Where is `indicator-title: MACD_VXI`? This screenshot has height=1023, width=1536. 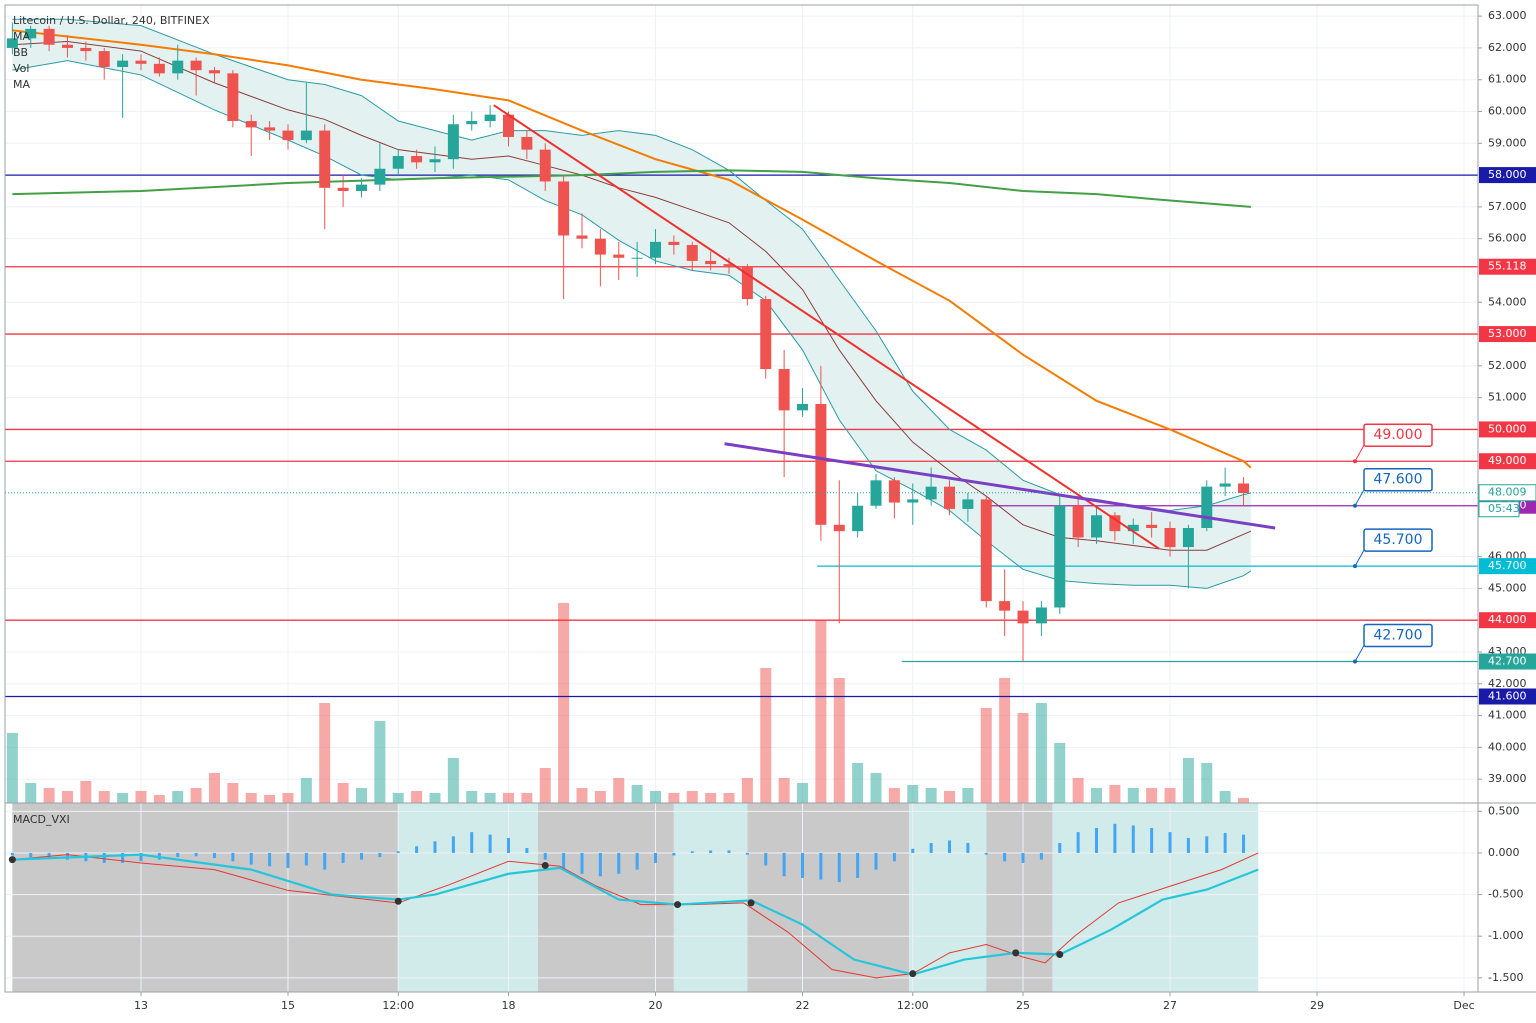 indicator-title: MACD_VXI is located at coordinates (41, 819).